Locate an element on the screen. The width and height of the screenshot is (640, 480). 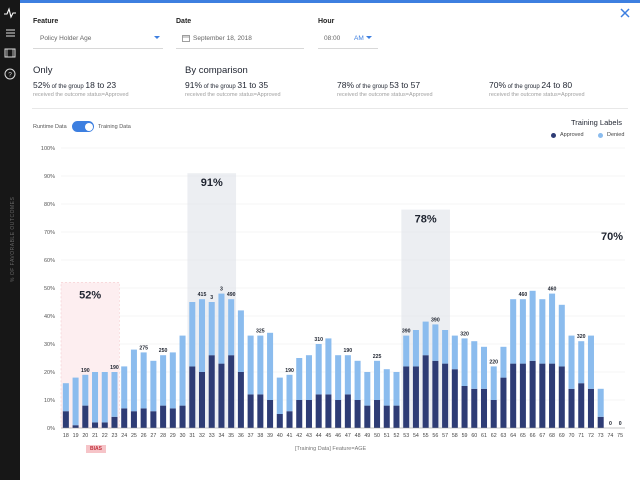
film-icon is located at coordinates (10, 53).